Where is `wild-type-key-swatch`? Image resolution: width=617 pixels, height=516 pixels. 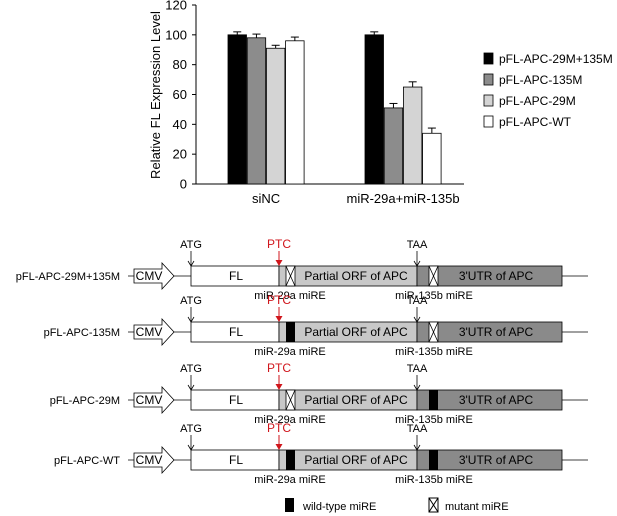 wild-type-key-swatch is located at coordinates (289, 505).